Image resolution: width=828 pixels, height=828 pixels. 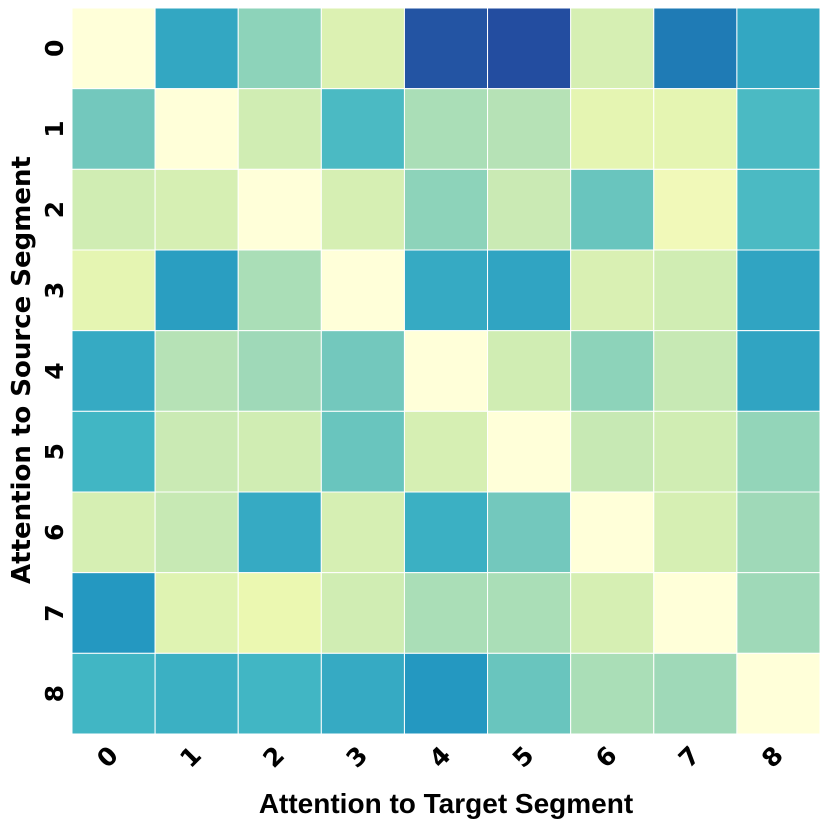 I want to click on x-tick-labels: 0 1 2 3 4 5 6 7 8, so click(x=440, y=757).